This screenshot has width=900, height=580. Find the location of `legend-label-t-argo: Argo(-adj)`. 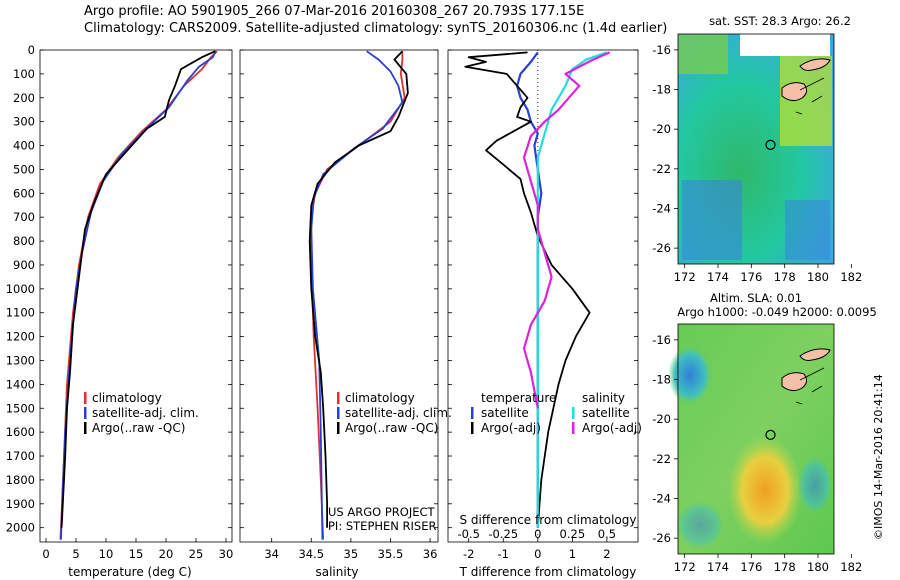

legend-label-t-argo: Argo(-adj) is located at coordinates (511, 428).